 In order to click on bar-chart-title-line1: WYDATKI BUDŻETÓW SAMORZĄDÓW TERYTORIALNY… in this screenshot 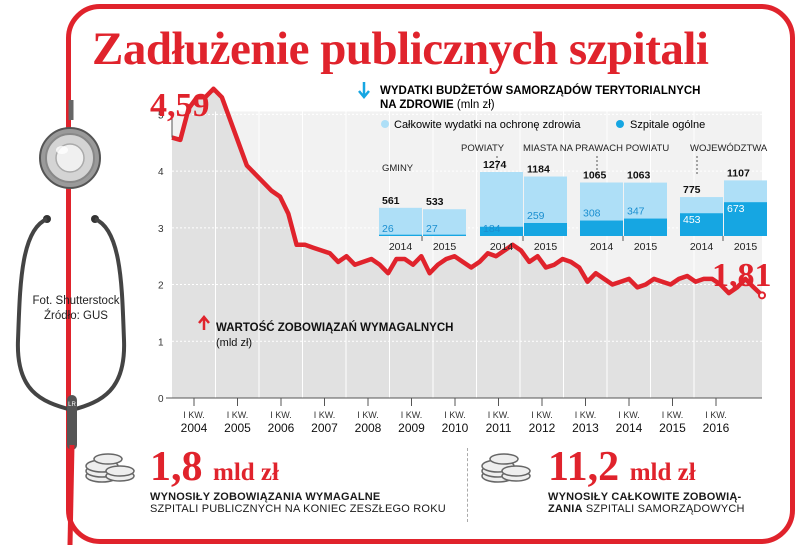, I will do `click(540, 90)`.